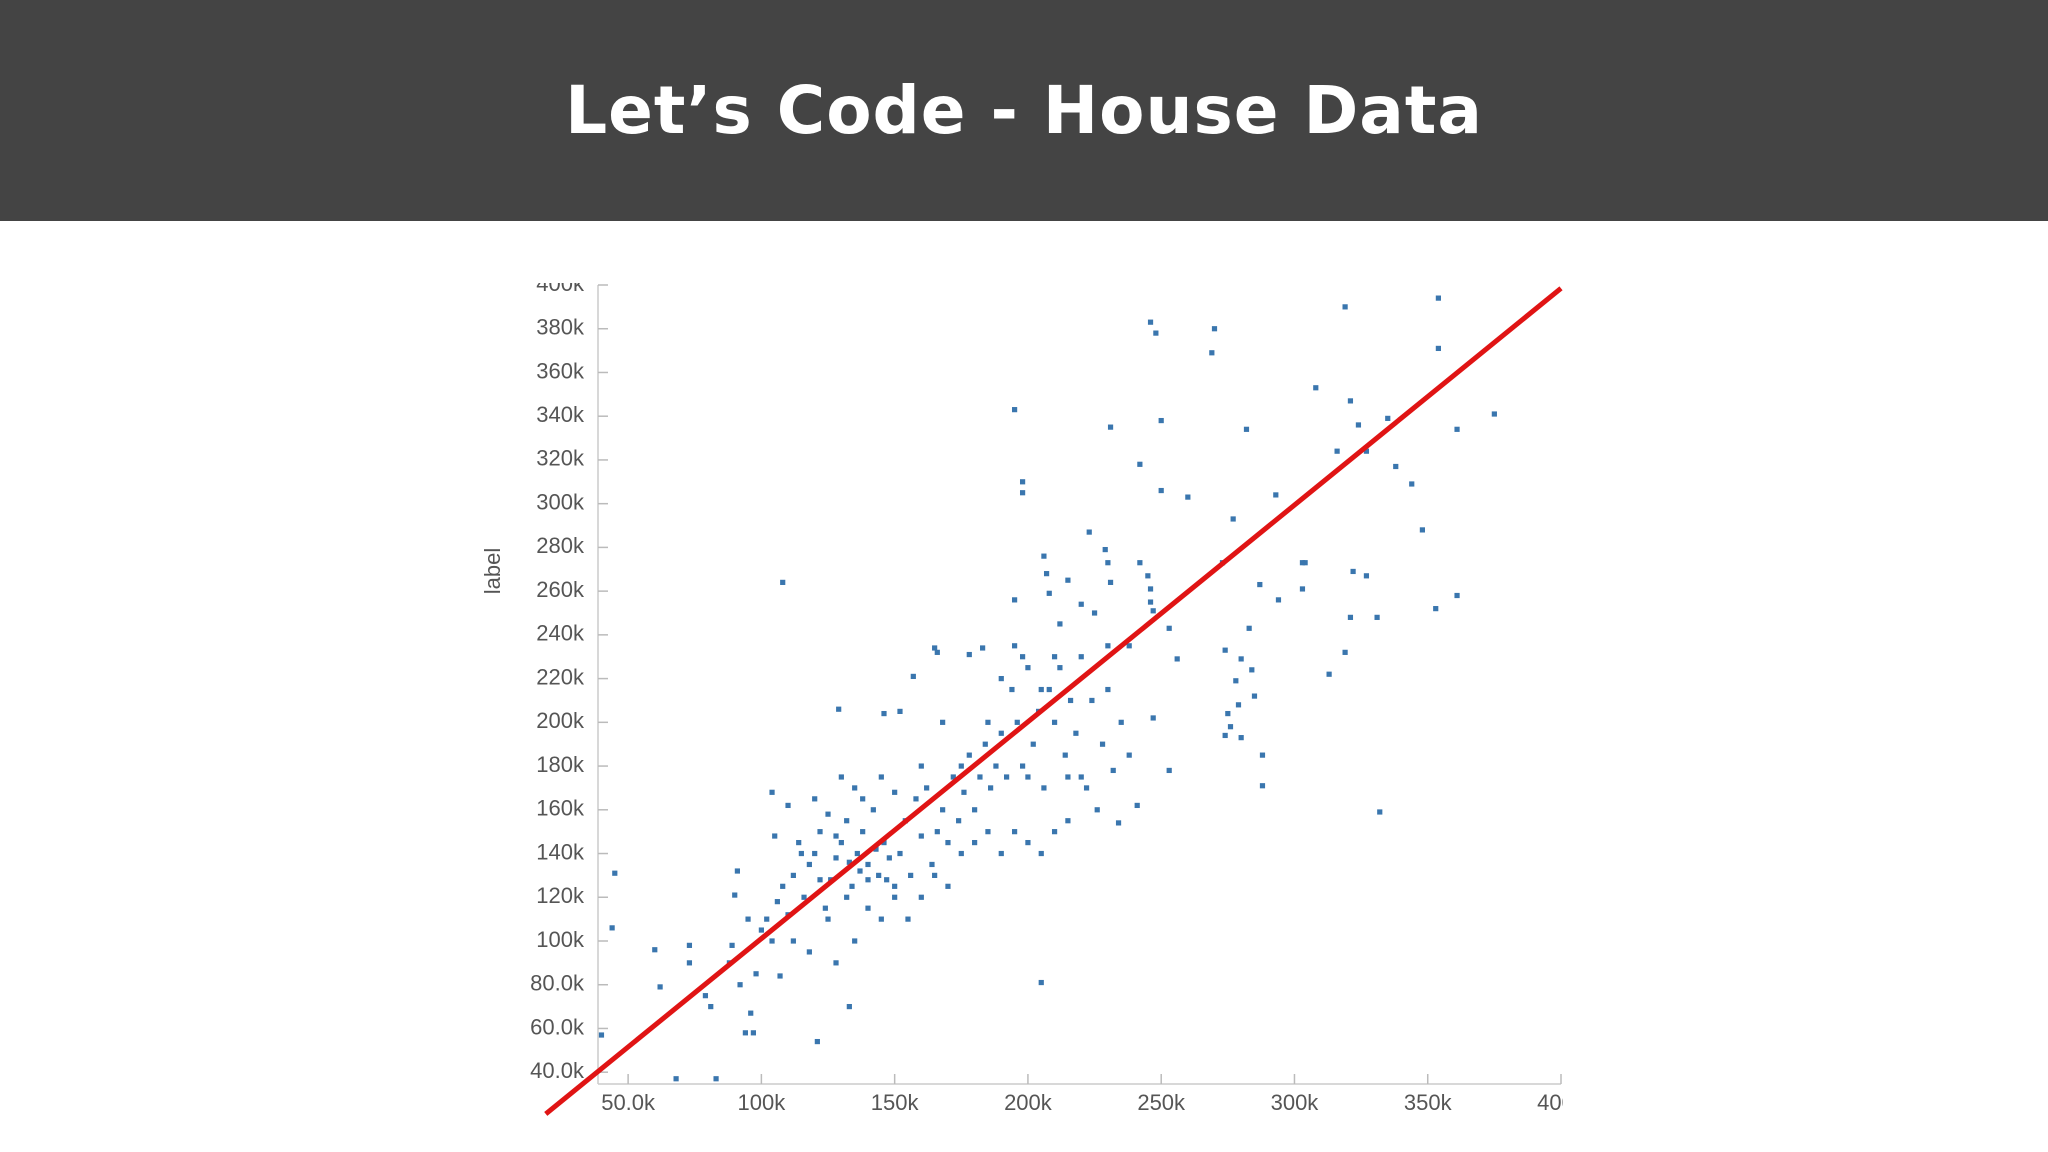 Image resolution: width=2048 pixels, height=1152 pixels. Describe the element at coordinates (560, 720) in the screenshot. I see `y-tick-label: 200k` at that location.